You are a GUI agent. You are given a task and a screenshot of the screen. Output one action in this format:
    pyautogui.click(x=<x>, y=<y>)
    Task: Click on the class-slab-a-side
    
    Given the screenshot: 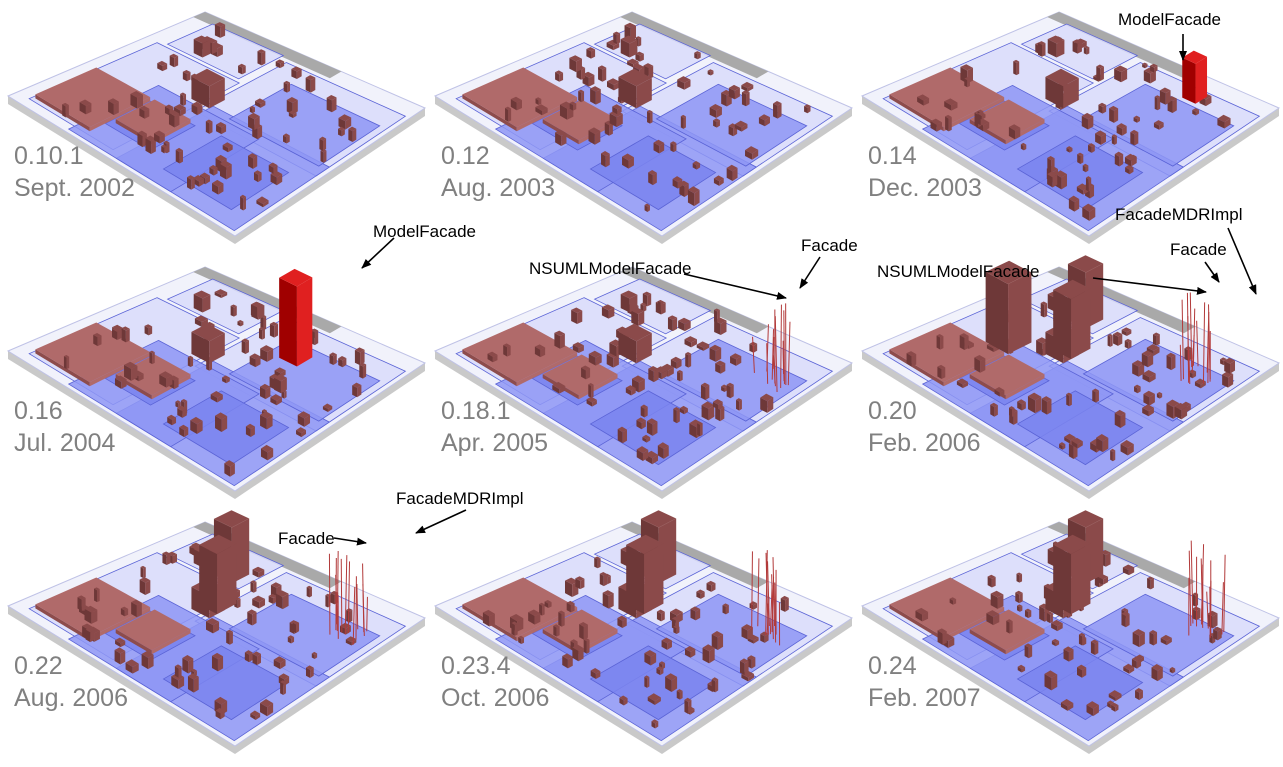 What is the action you would take?
    pyautogui.click(x=916, y=113)
    